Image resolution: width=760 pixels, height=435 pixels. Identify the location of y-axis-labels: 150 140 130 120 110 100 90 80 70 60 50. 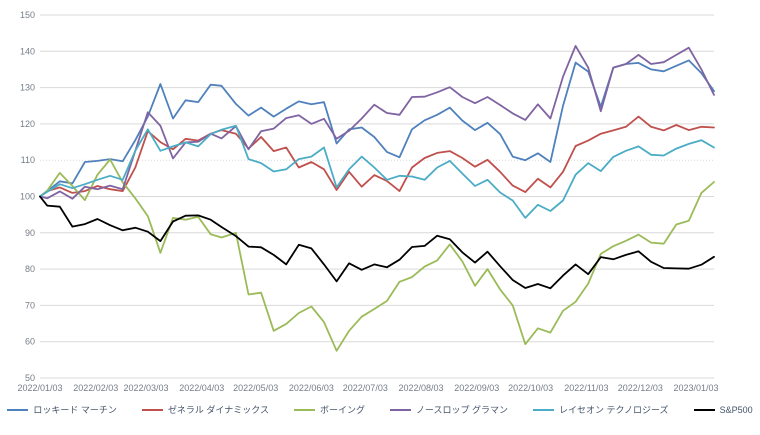
(27, 196).